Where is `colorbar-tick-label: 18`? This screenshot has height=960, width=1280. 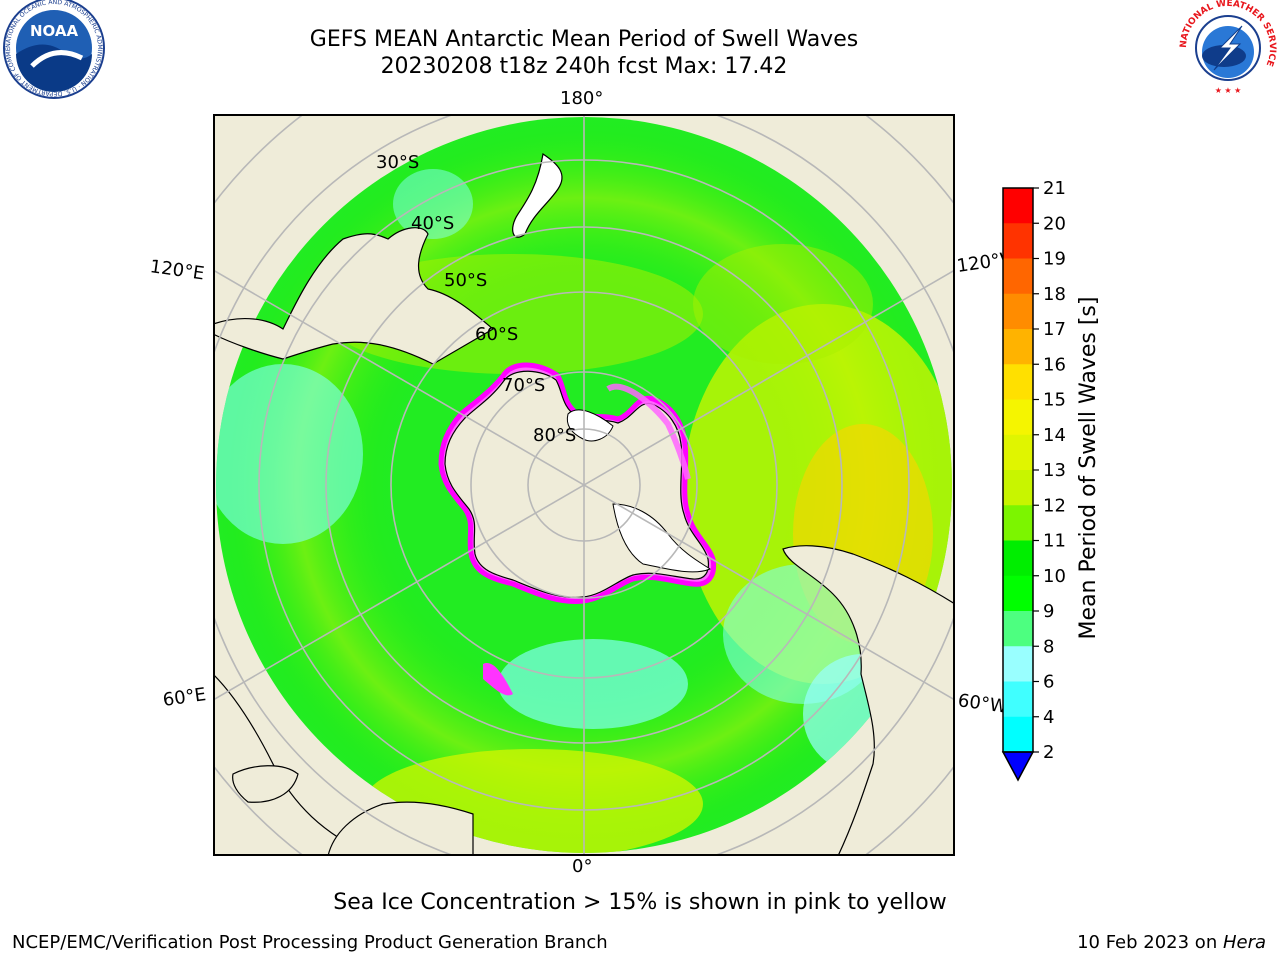 colorbar-tick-label: 18 is located at coordinates (1054, 294).